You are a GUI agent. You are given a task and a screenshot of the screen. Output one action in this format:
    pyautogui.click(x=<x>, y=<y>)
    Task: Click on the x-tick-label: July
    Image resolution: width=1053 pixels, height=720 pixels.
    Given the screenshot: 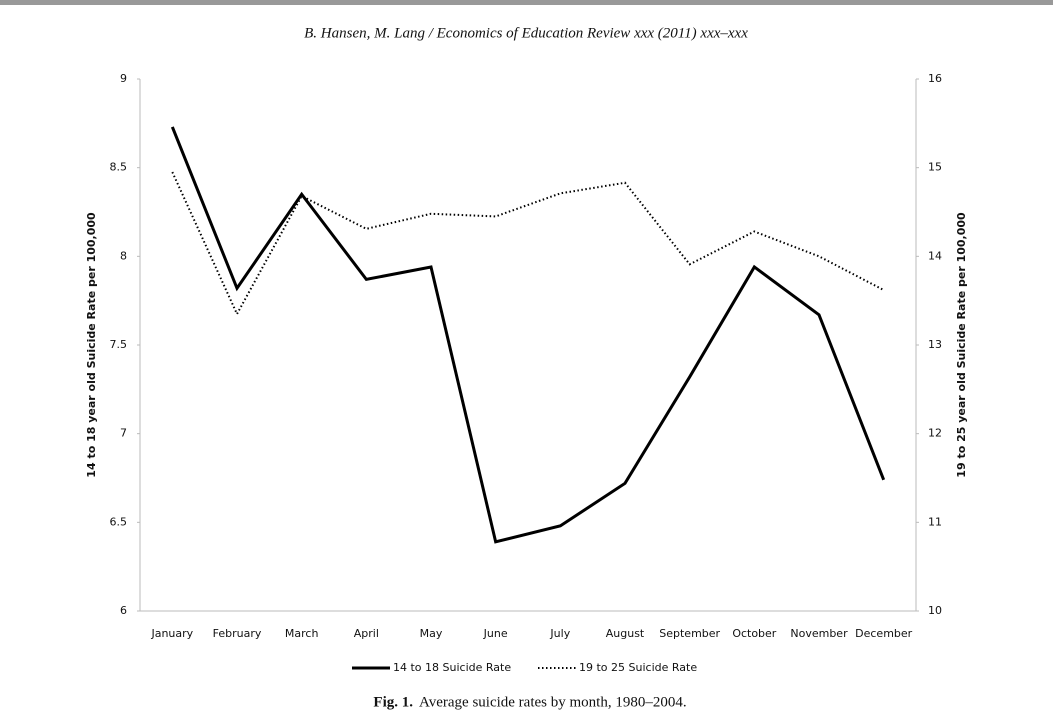 What is the action you would take?
    pyautogui.click(x=559, y=633)
    